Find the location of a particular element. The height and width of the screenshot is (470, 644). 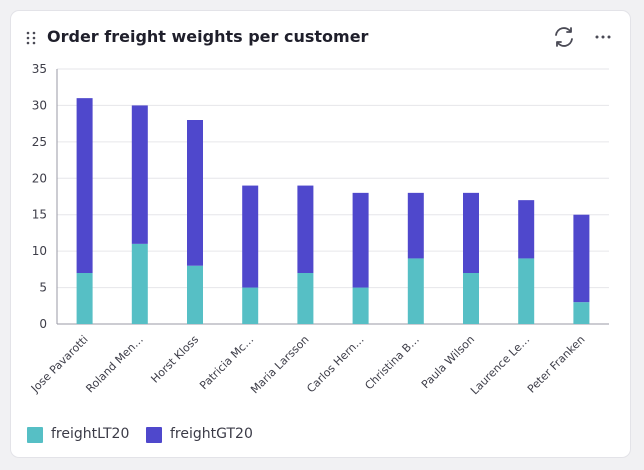

card-title: Order freight weights per customer is located at coordinates (208, 36).